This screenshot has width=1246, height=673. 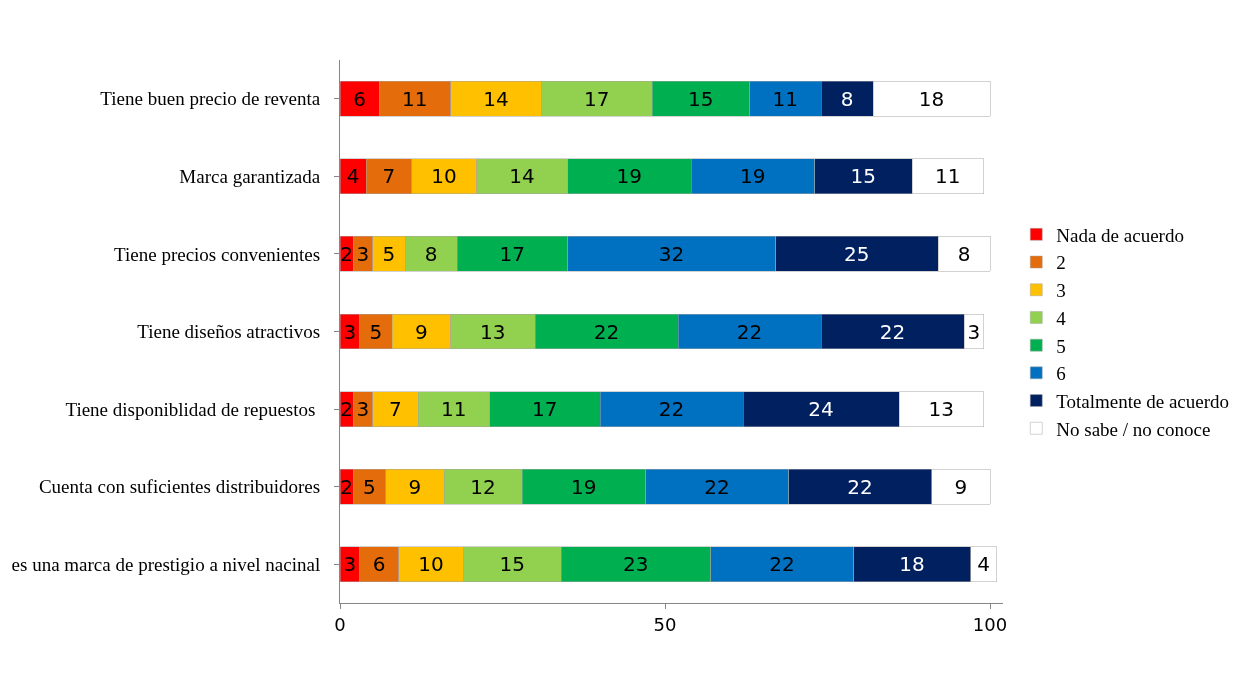 What do you see at coordinates (1061, 374) in the screenshot?
I see `legend-label: 6` at bounding box center [1061, 374].